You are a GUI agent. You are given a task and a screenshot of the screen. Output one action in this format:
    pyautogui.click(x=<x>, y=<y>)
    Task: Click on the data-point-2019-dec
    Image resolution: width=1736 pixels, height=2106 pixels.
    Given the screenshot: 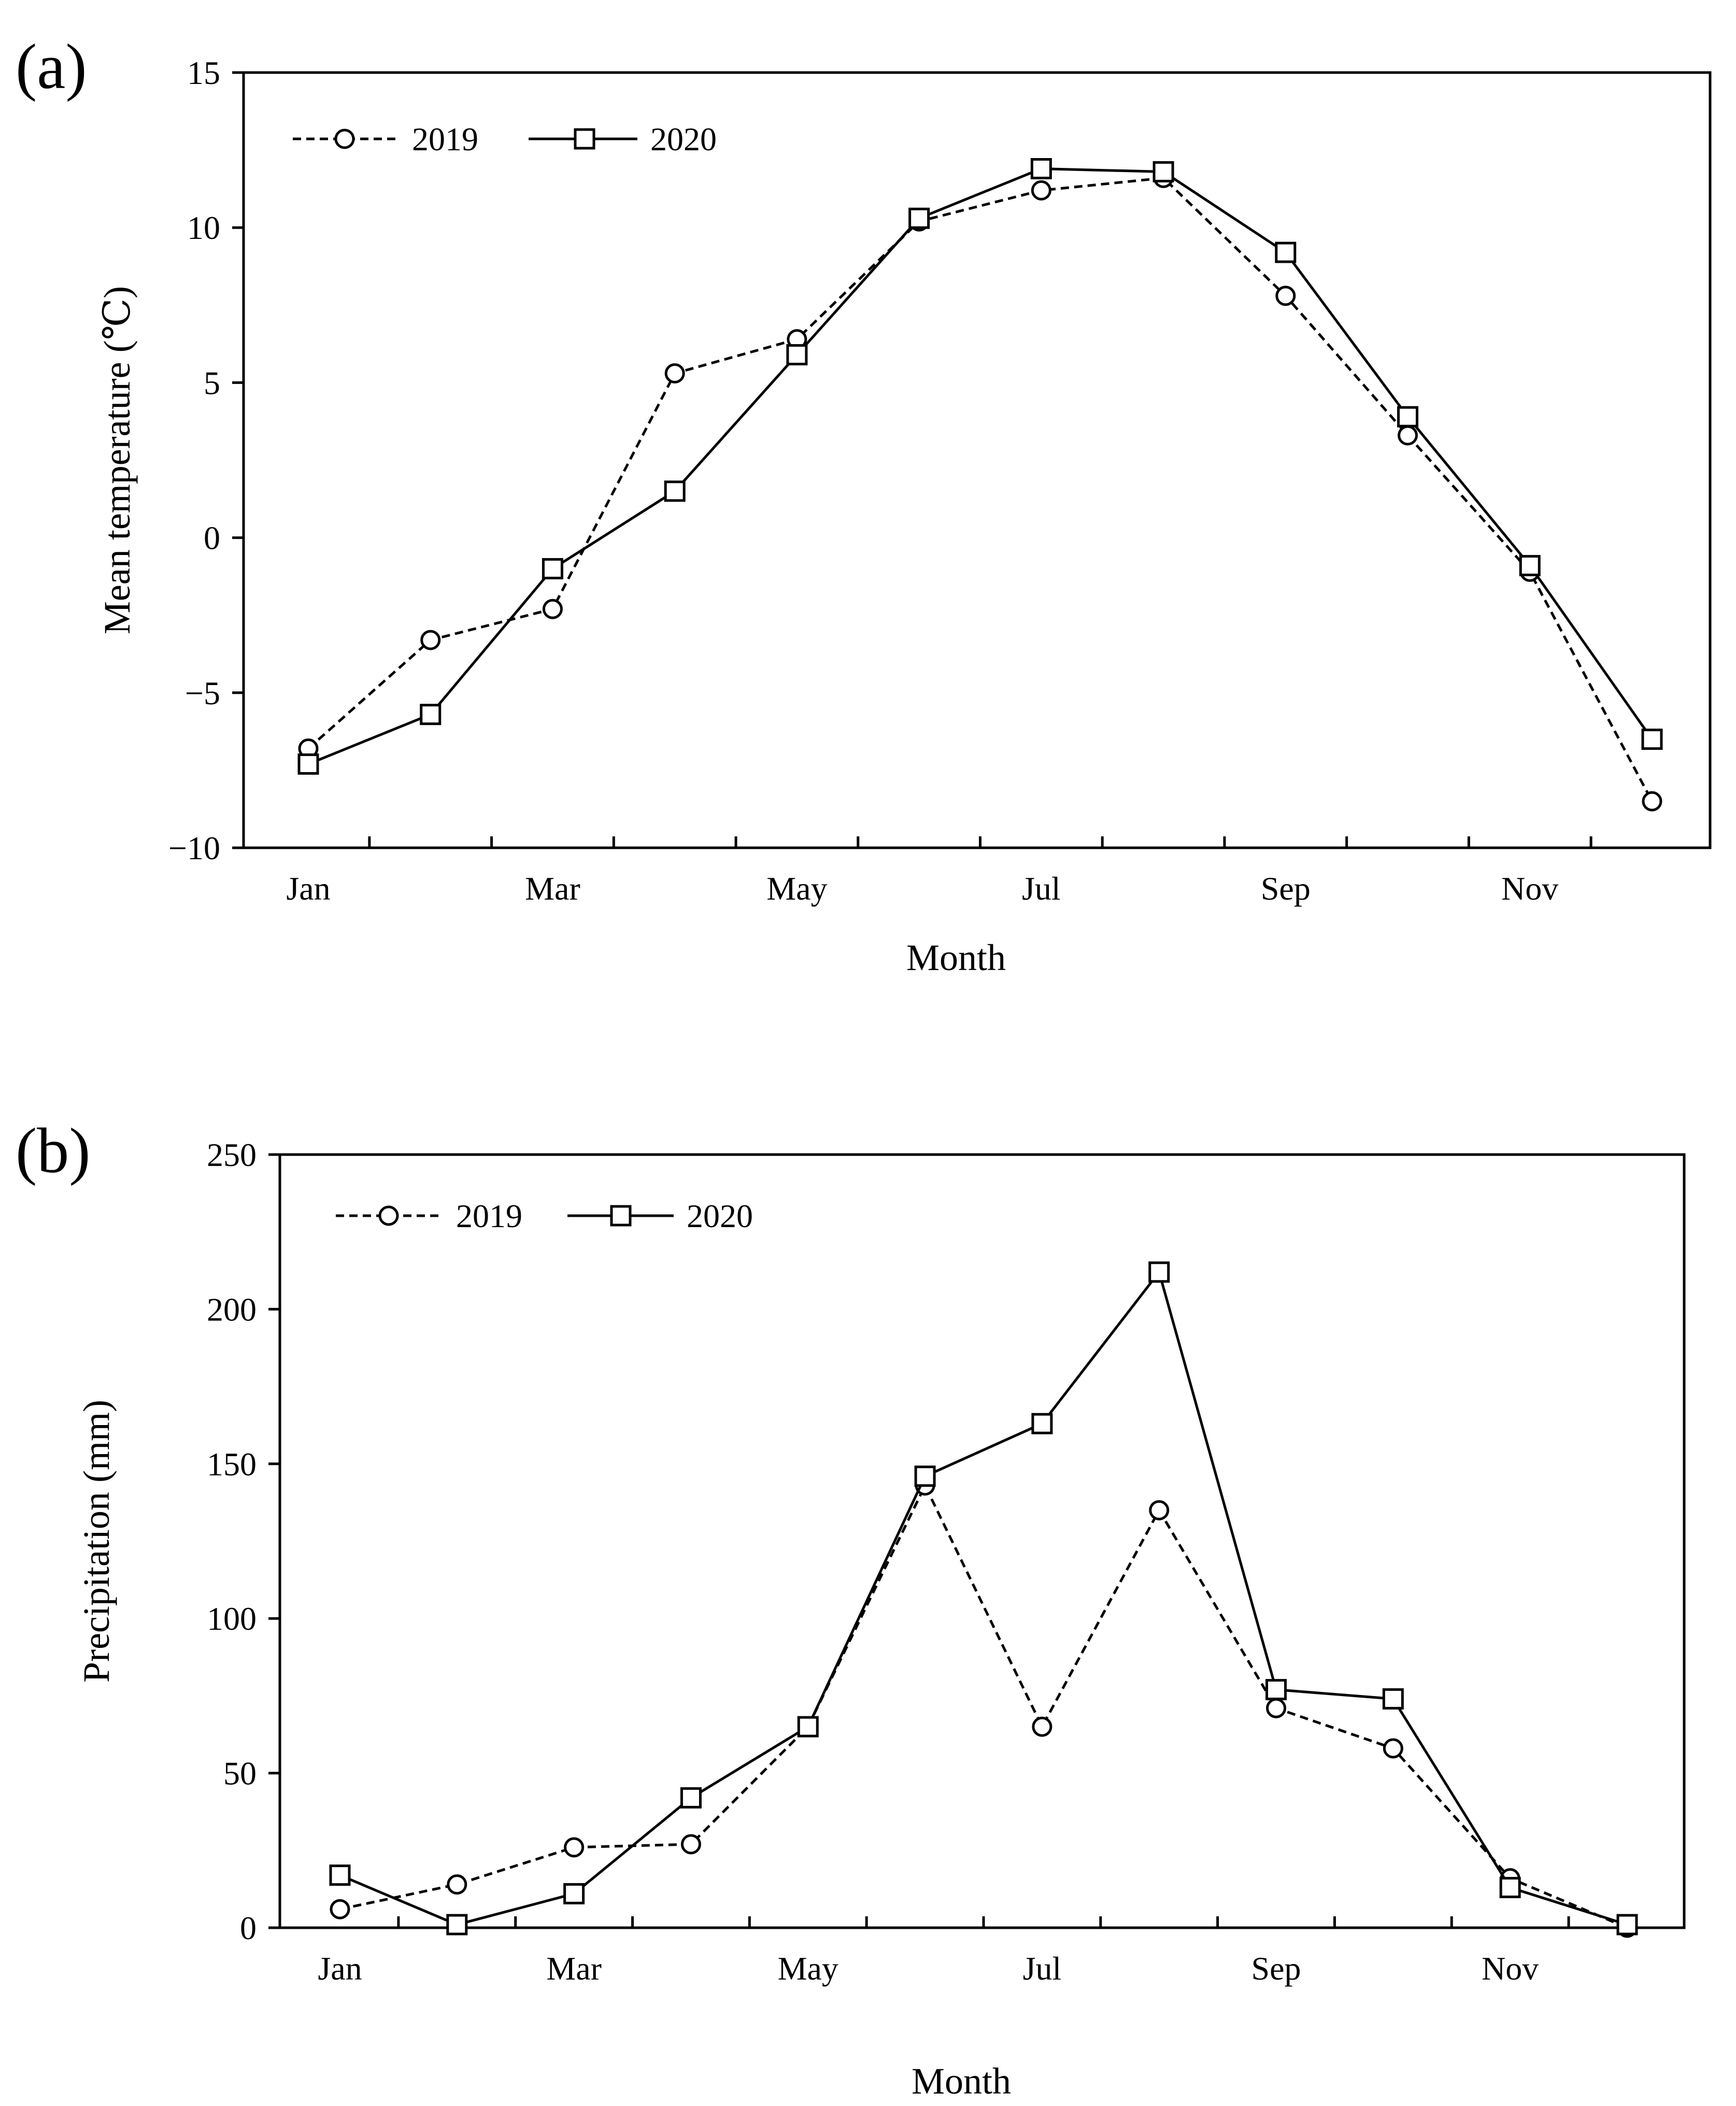 What is the action you would take?
    pyautogui.click(x=1652, y=801)
    